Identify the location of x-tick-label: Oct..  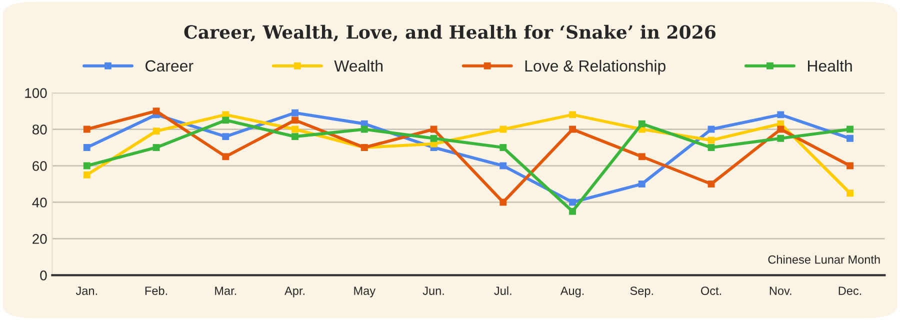
(711, 290).